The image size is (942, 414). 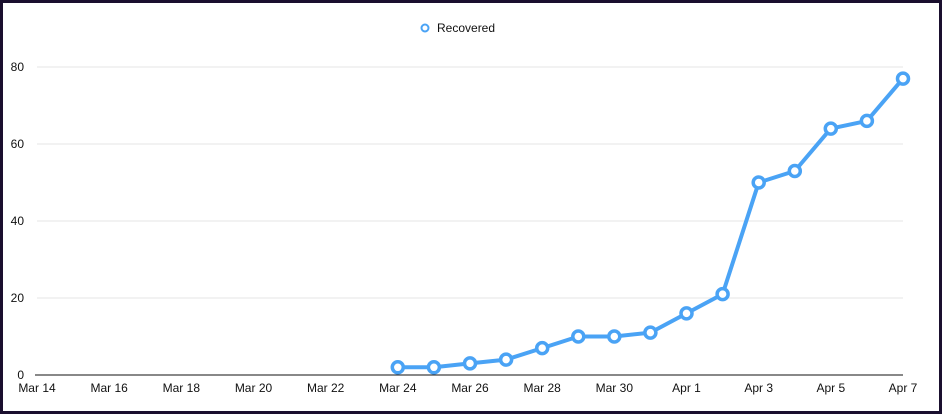 What do you see at coordinates (20, 375) in the screenshot?
I see `y-tick-label: 0` at bounding box center [20, 375].